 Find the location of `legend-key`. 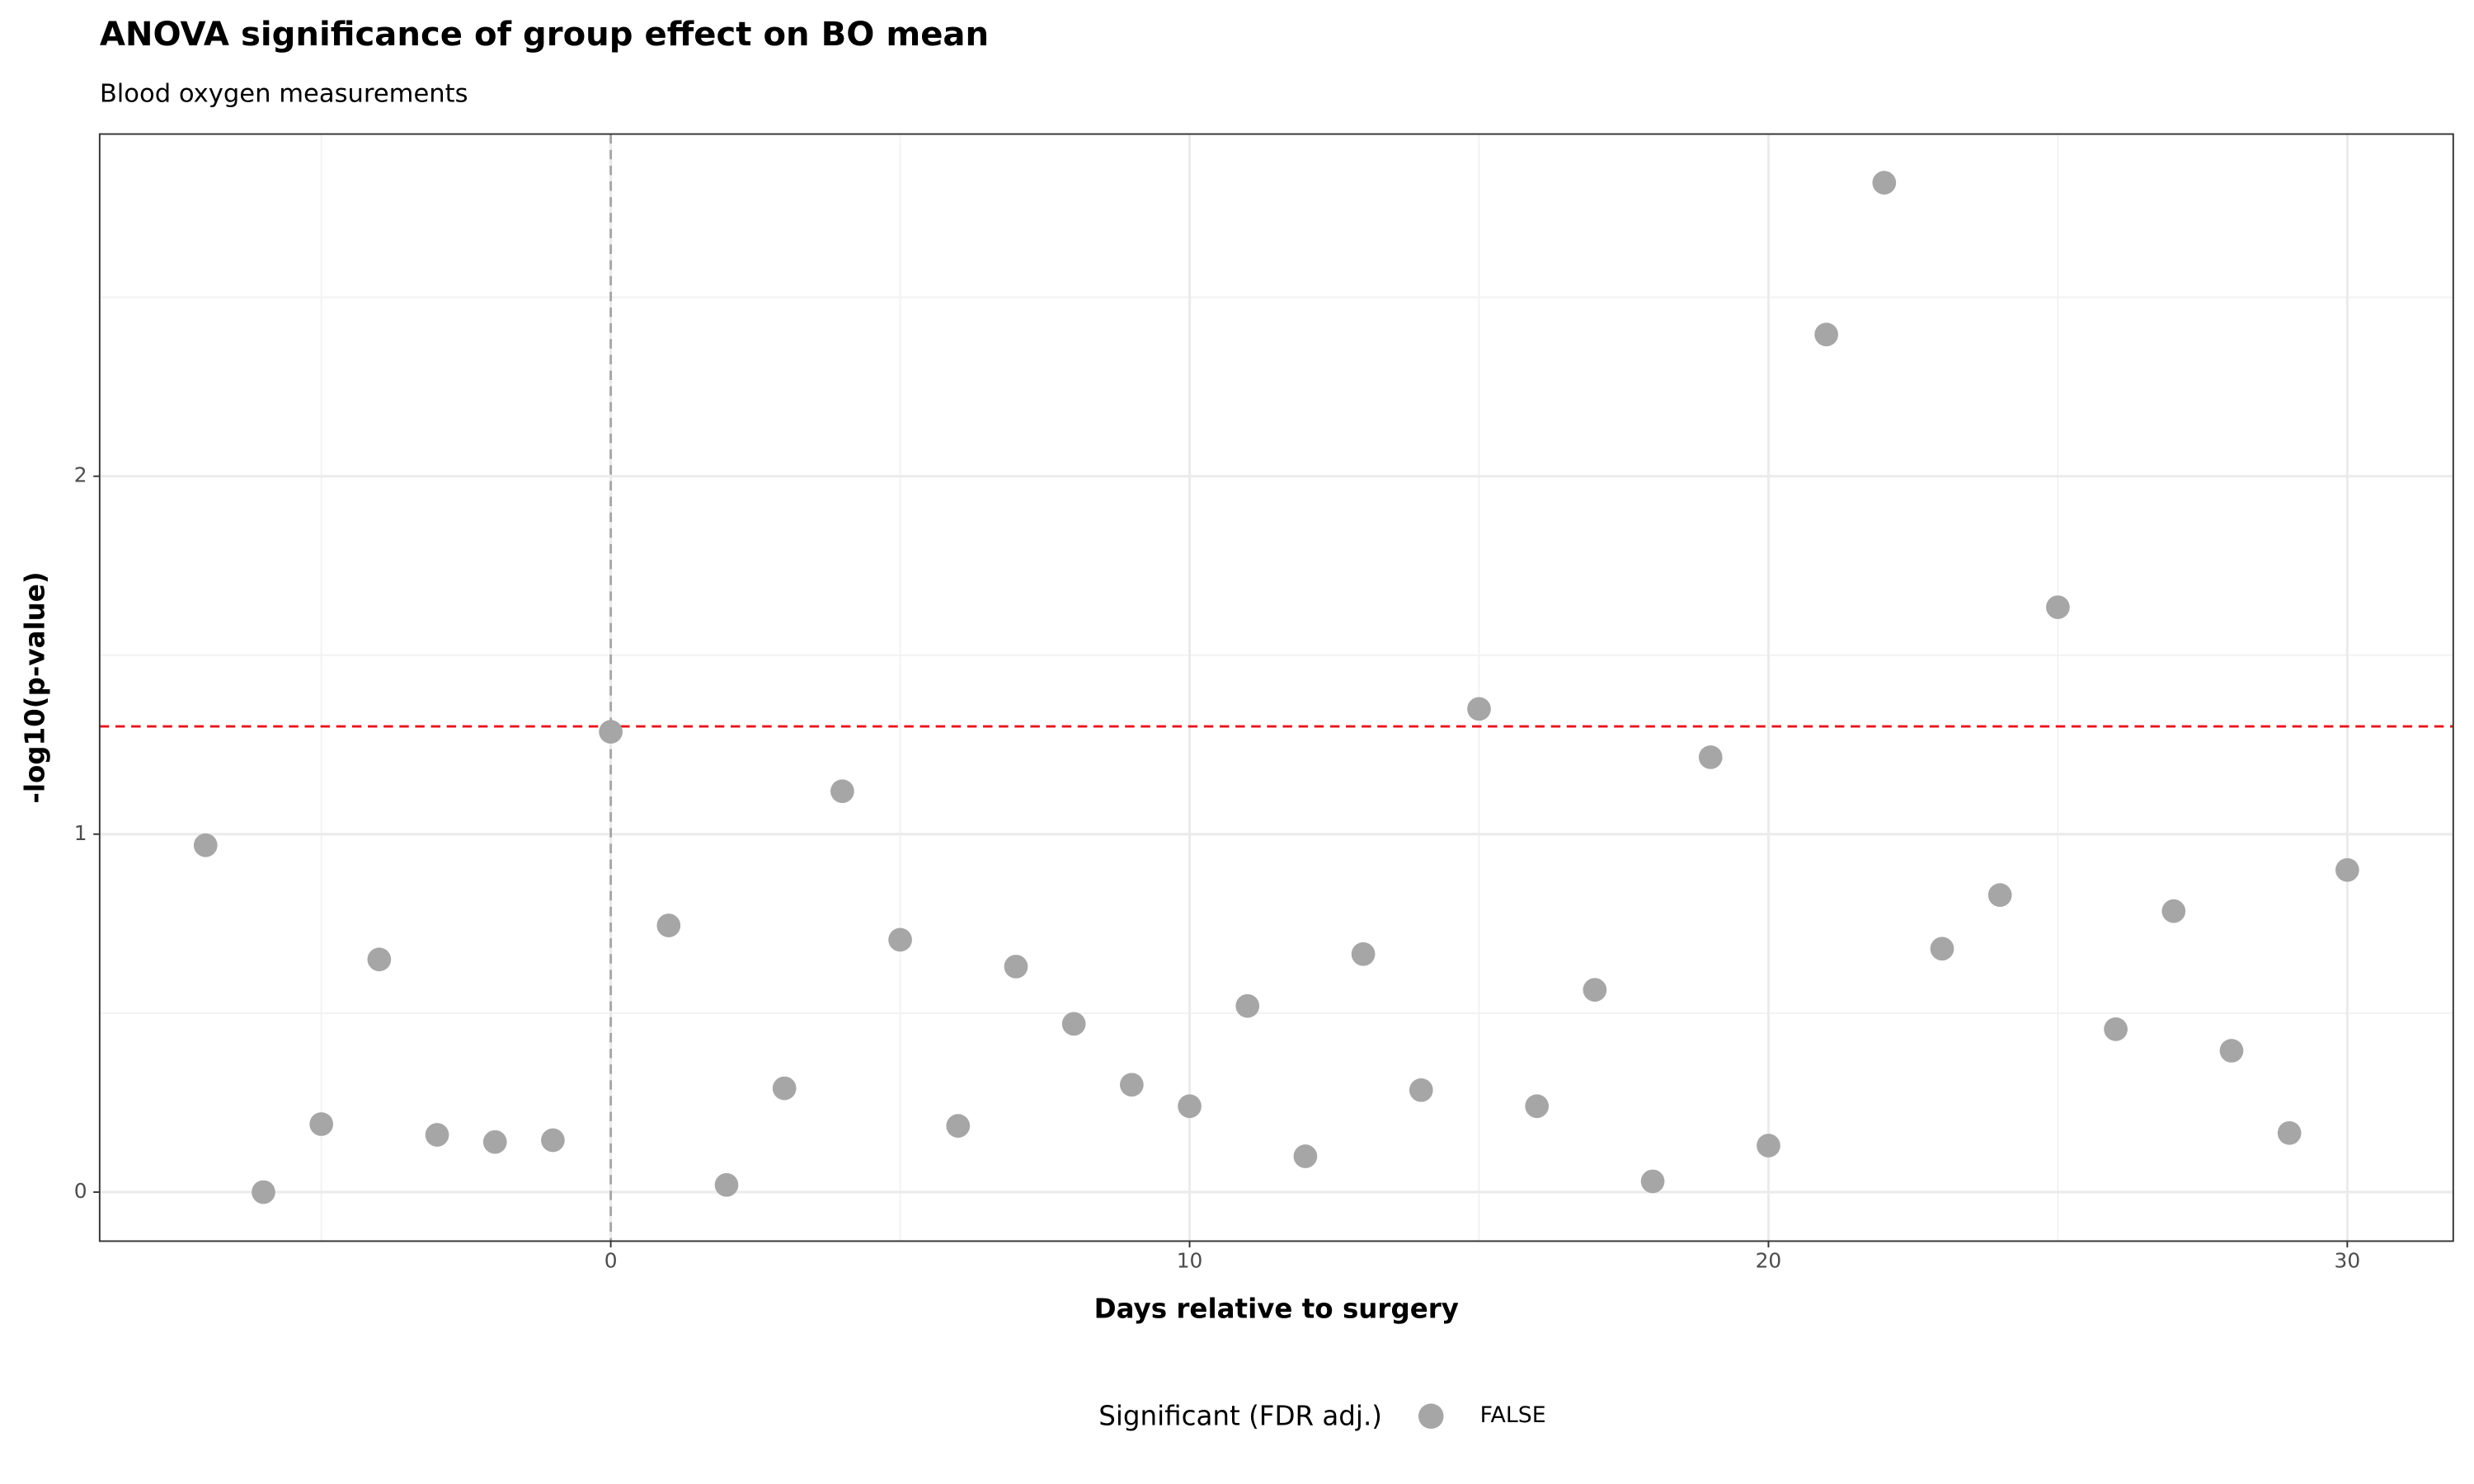

legend-key is located at coordinates (1431, 1416).